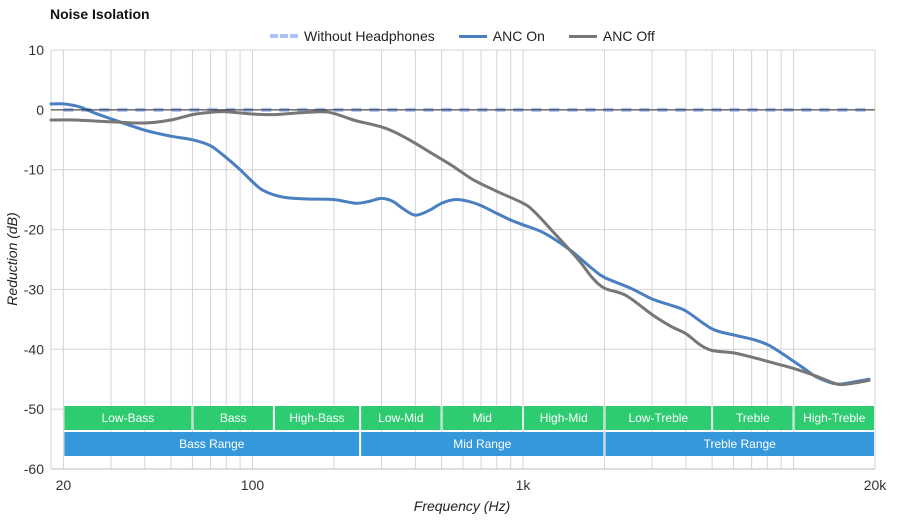 This screenshot has height=520, width=900. I want to click on band-bass-range, so click(212, 444).